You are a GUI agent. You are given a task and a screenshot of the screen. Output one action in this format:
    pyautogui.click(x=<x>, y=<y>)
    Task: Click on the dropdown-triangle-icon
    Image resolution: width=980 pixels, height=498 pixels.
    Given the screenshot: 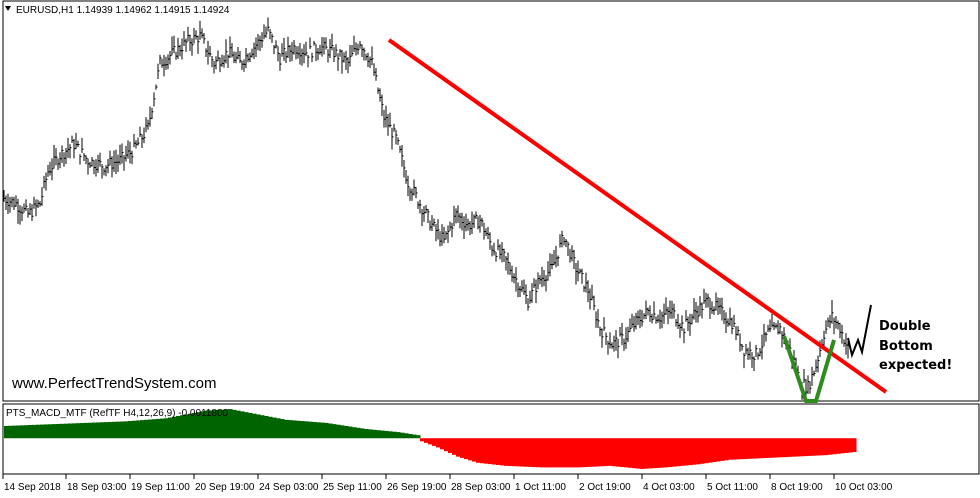 What is the action you would take?
    pyautogui.click(x=8, y=8)
    